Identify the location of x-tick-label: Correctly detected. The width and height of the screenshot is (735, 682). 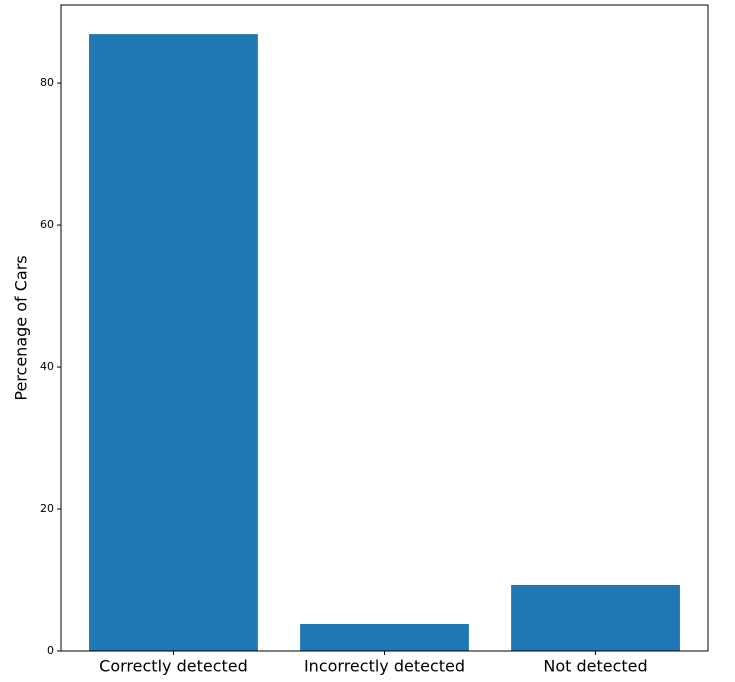
(173, 666).